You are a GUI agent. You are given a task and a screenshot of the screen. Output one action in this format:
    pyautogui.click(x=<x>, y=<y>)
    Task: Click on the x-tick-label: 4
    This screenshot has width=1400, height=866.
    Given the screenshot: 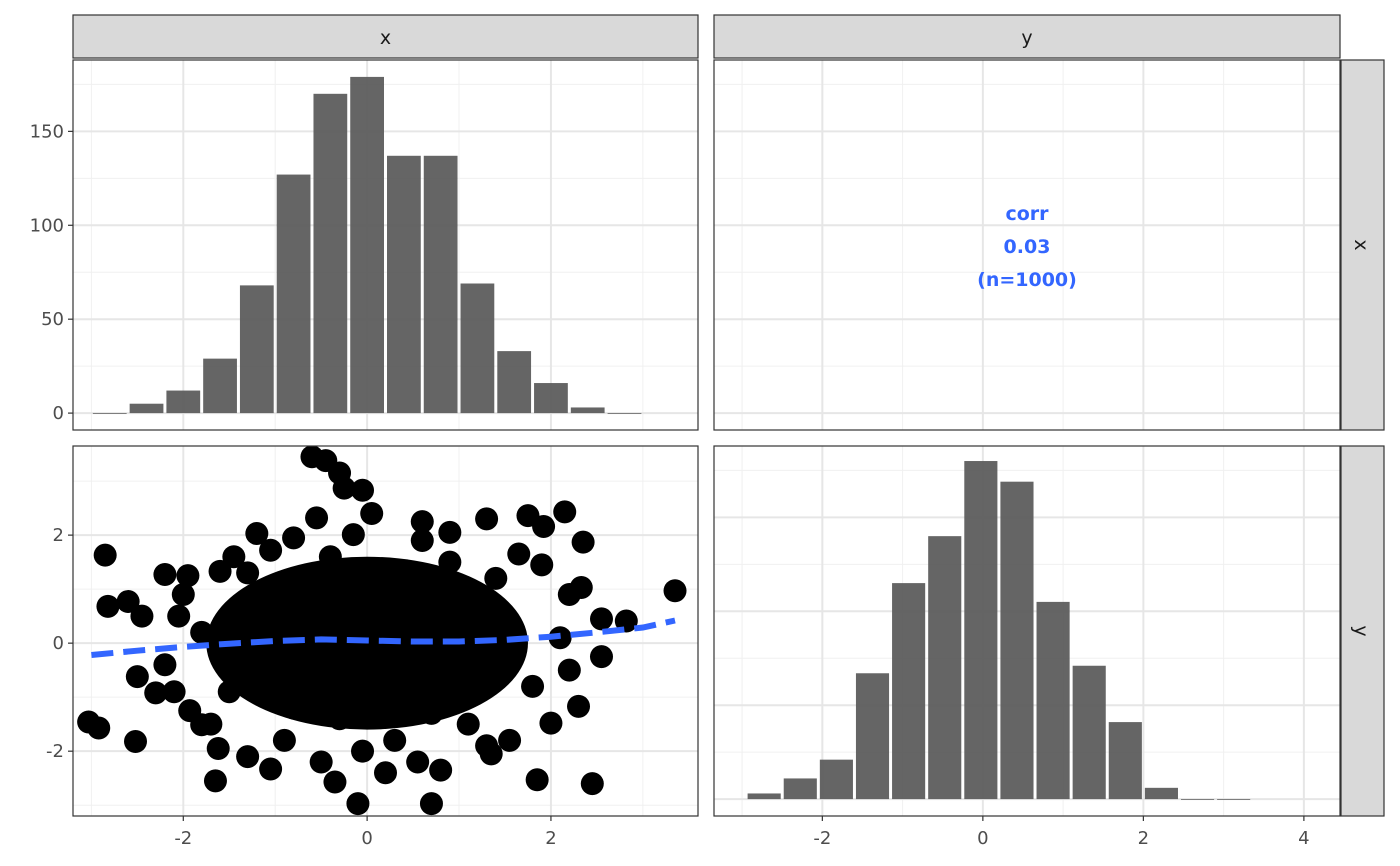 What is the action you would take?
    pyautogui.click(x=1303, y=838)
    